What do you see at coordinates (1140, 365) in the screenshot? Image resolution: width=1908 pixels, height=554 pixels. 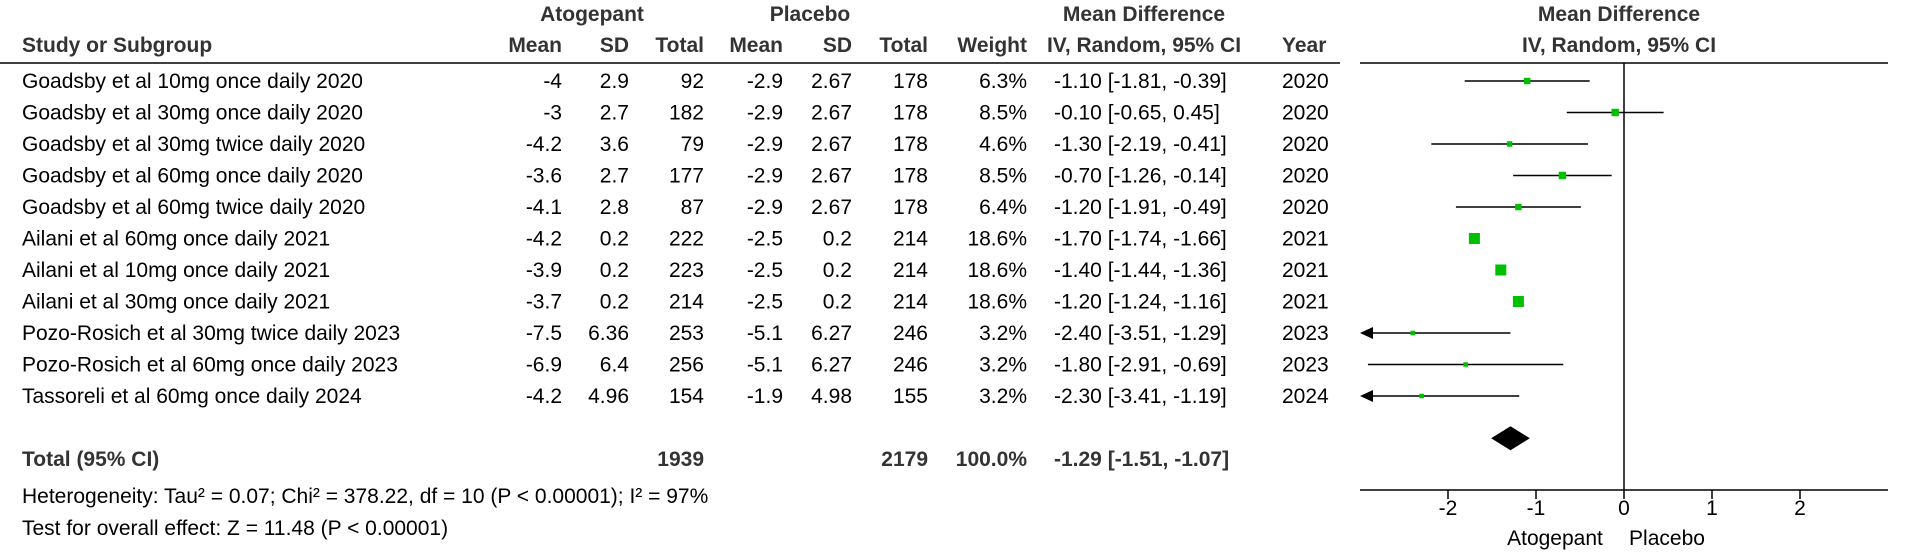 I see `ci-text: -1.80 [-2.91, -0.69]` at bounding box center [1140, 365].